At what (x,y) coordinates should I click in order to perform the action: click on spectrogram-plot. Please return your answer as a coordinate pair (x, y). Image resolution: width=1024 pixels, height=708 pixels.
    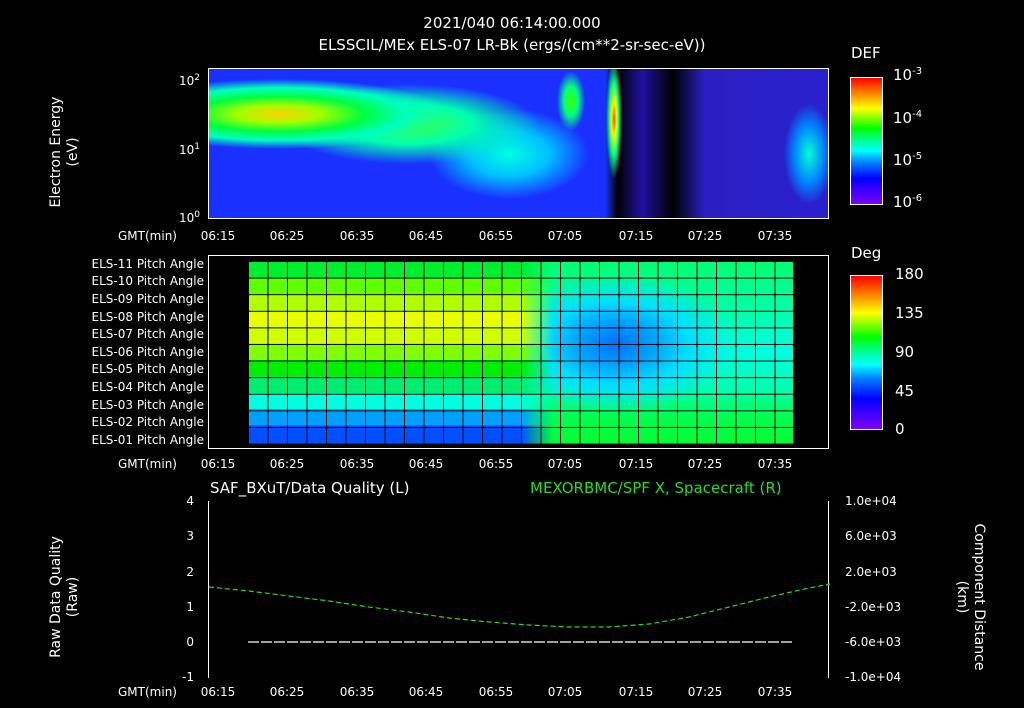
    Looking at the image, I should click on (518, 143).